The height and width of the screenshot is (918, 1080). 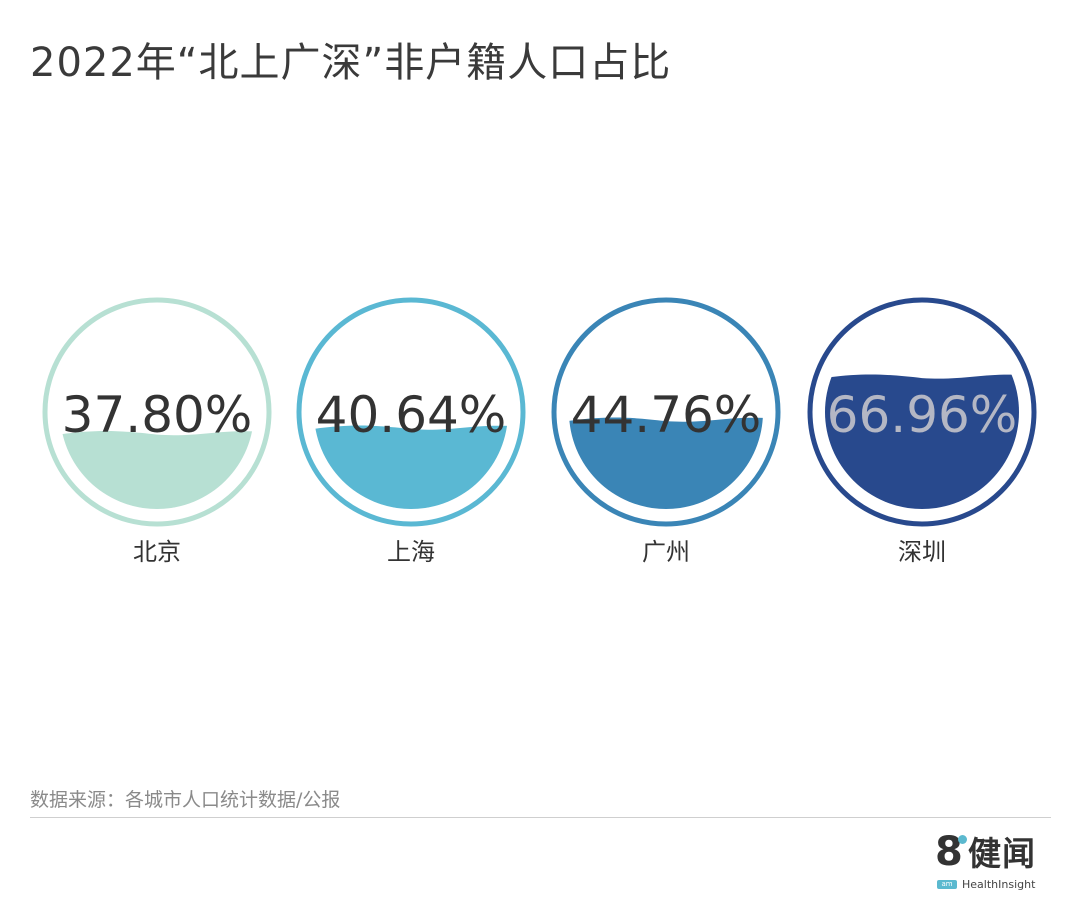 What do you see at coordinates (540, 817) in the screenshot?
I see `footer-divider` at bounding box center [540, 817].